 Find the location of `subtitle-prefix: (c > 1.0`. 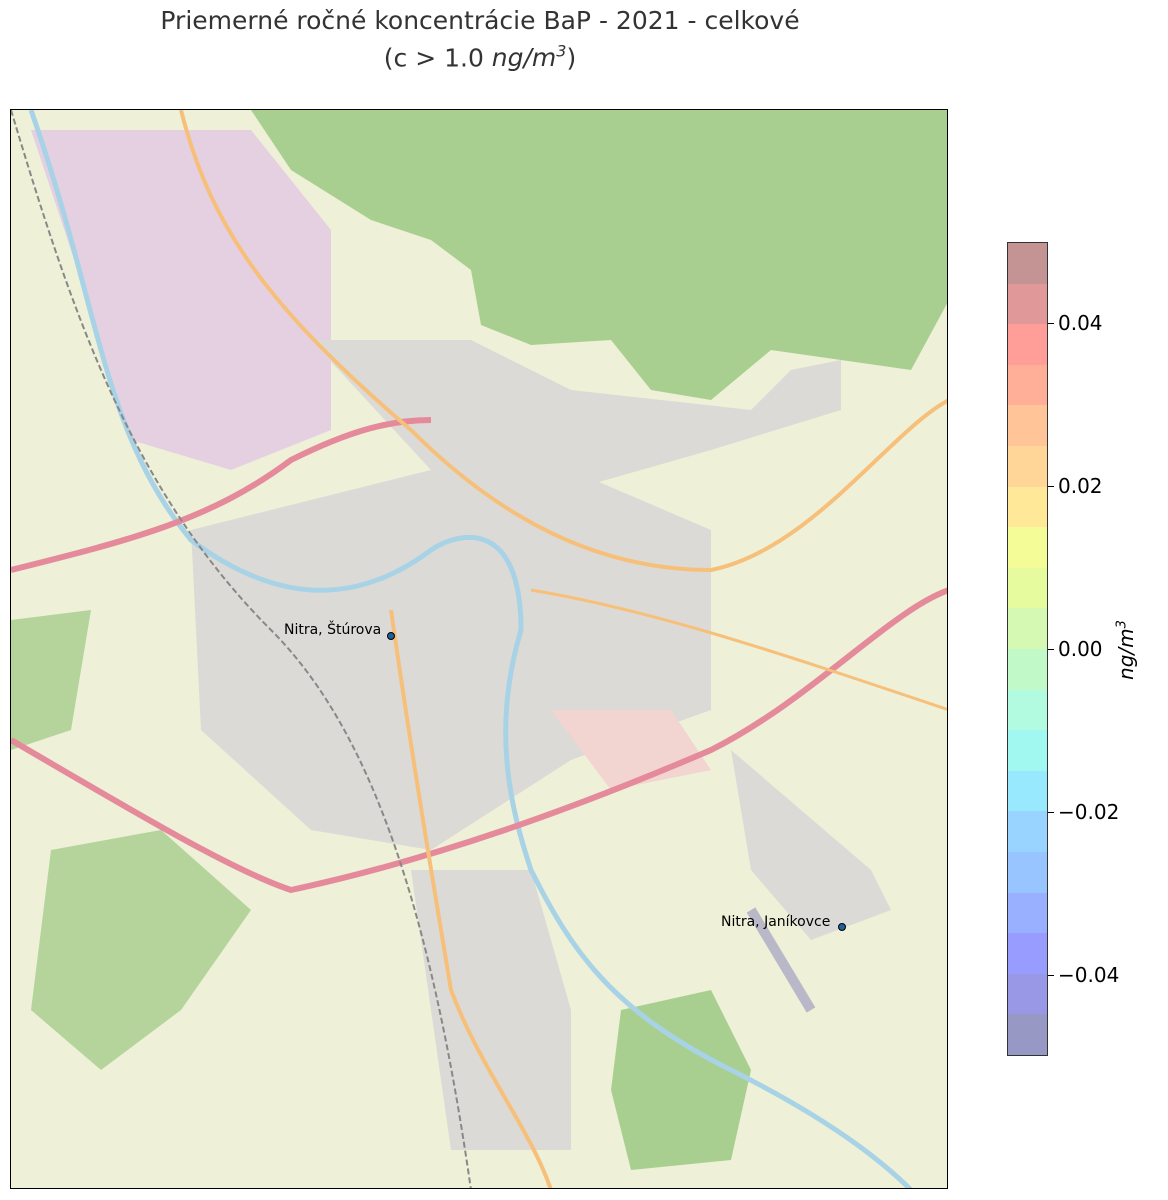

subtitle-prefix: (c > 1.0 is located at coordinates (437, 58).